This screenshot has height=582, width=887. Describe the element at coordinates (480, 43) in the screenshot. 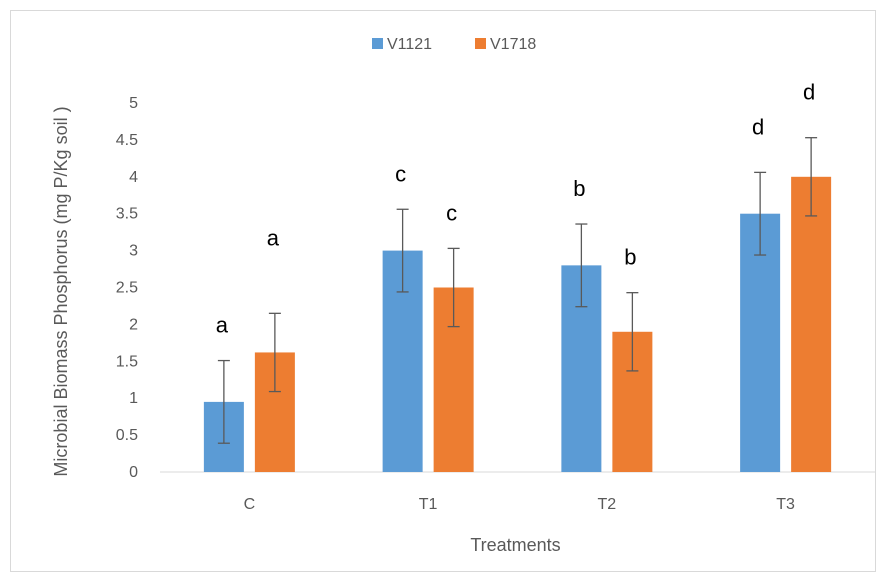

I see `legend-swatch-V1718` at that location.